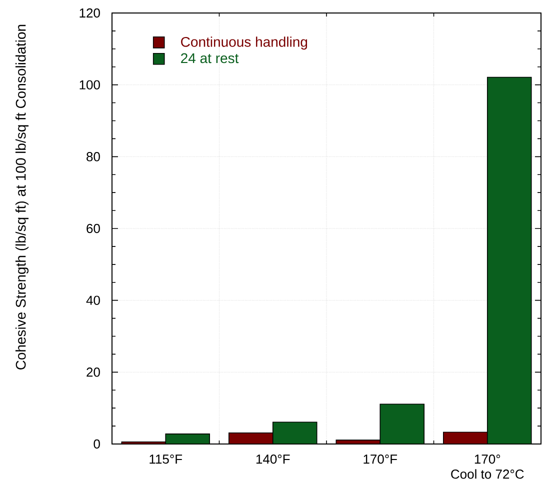 Image resolution: width=543 pixels, height=487 pixels. What do you see at coordinates (93, 157) in the screenshot?
I see `y-tick-label: 80` at bounding box center [93, 157].